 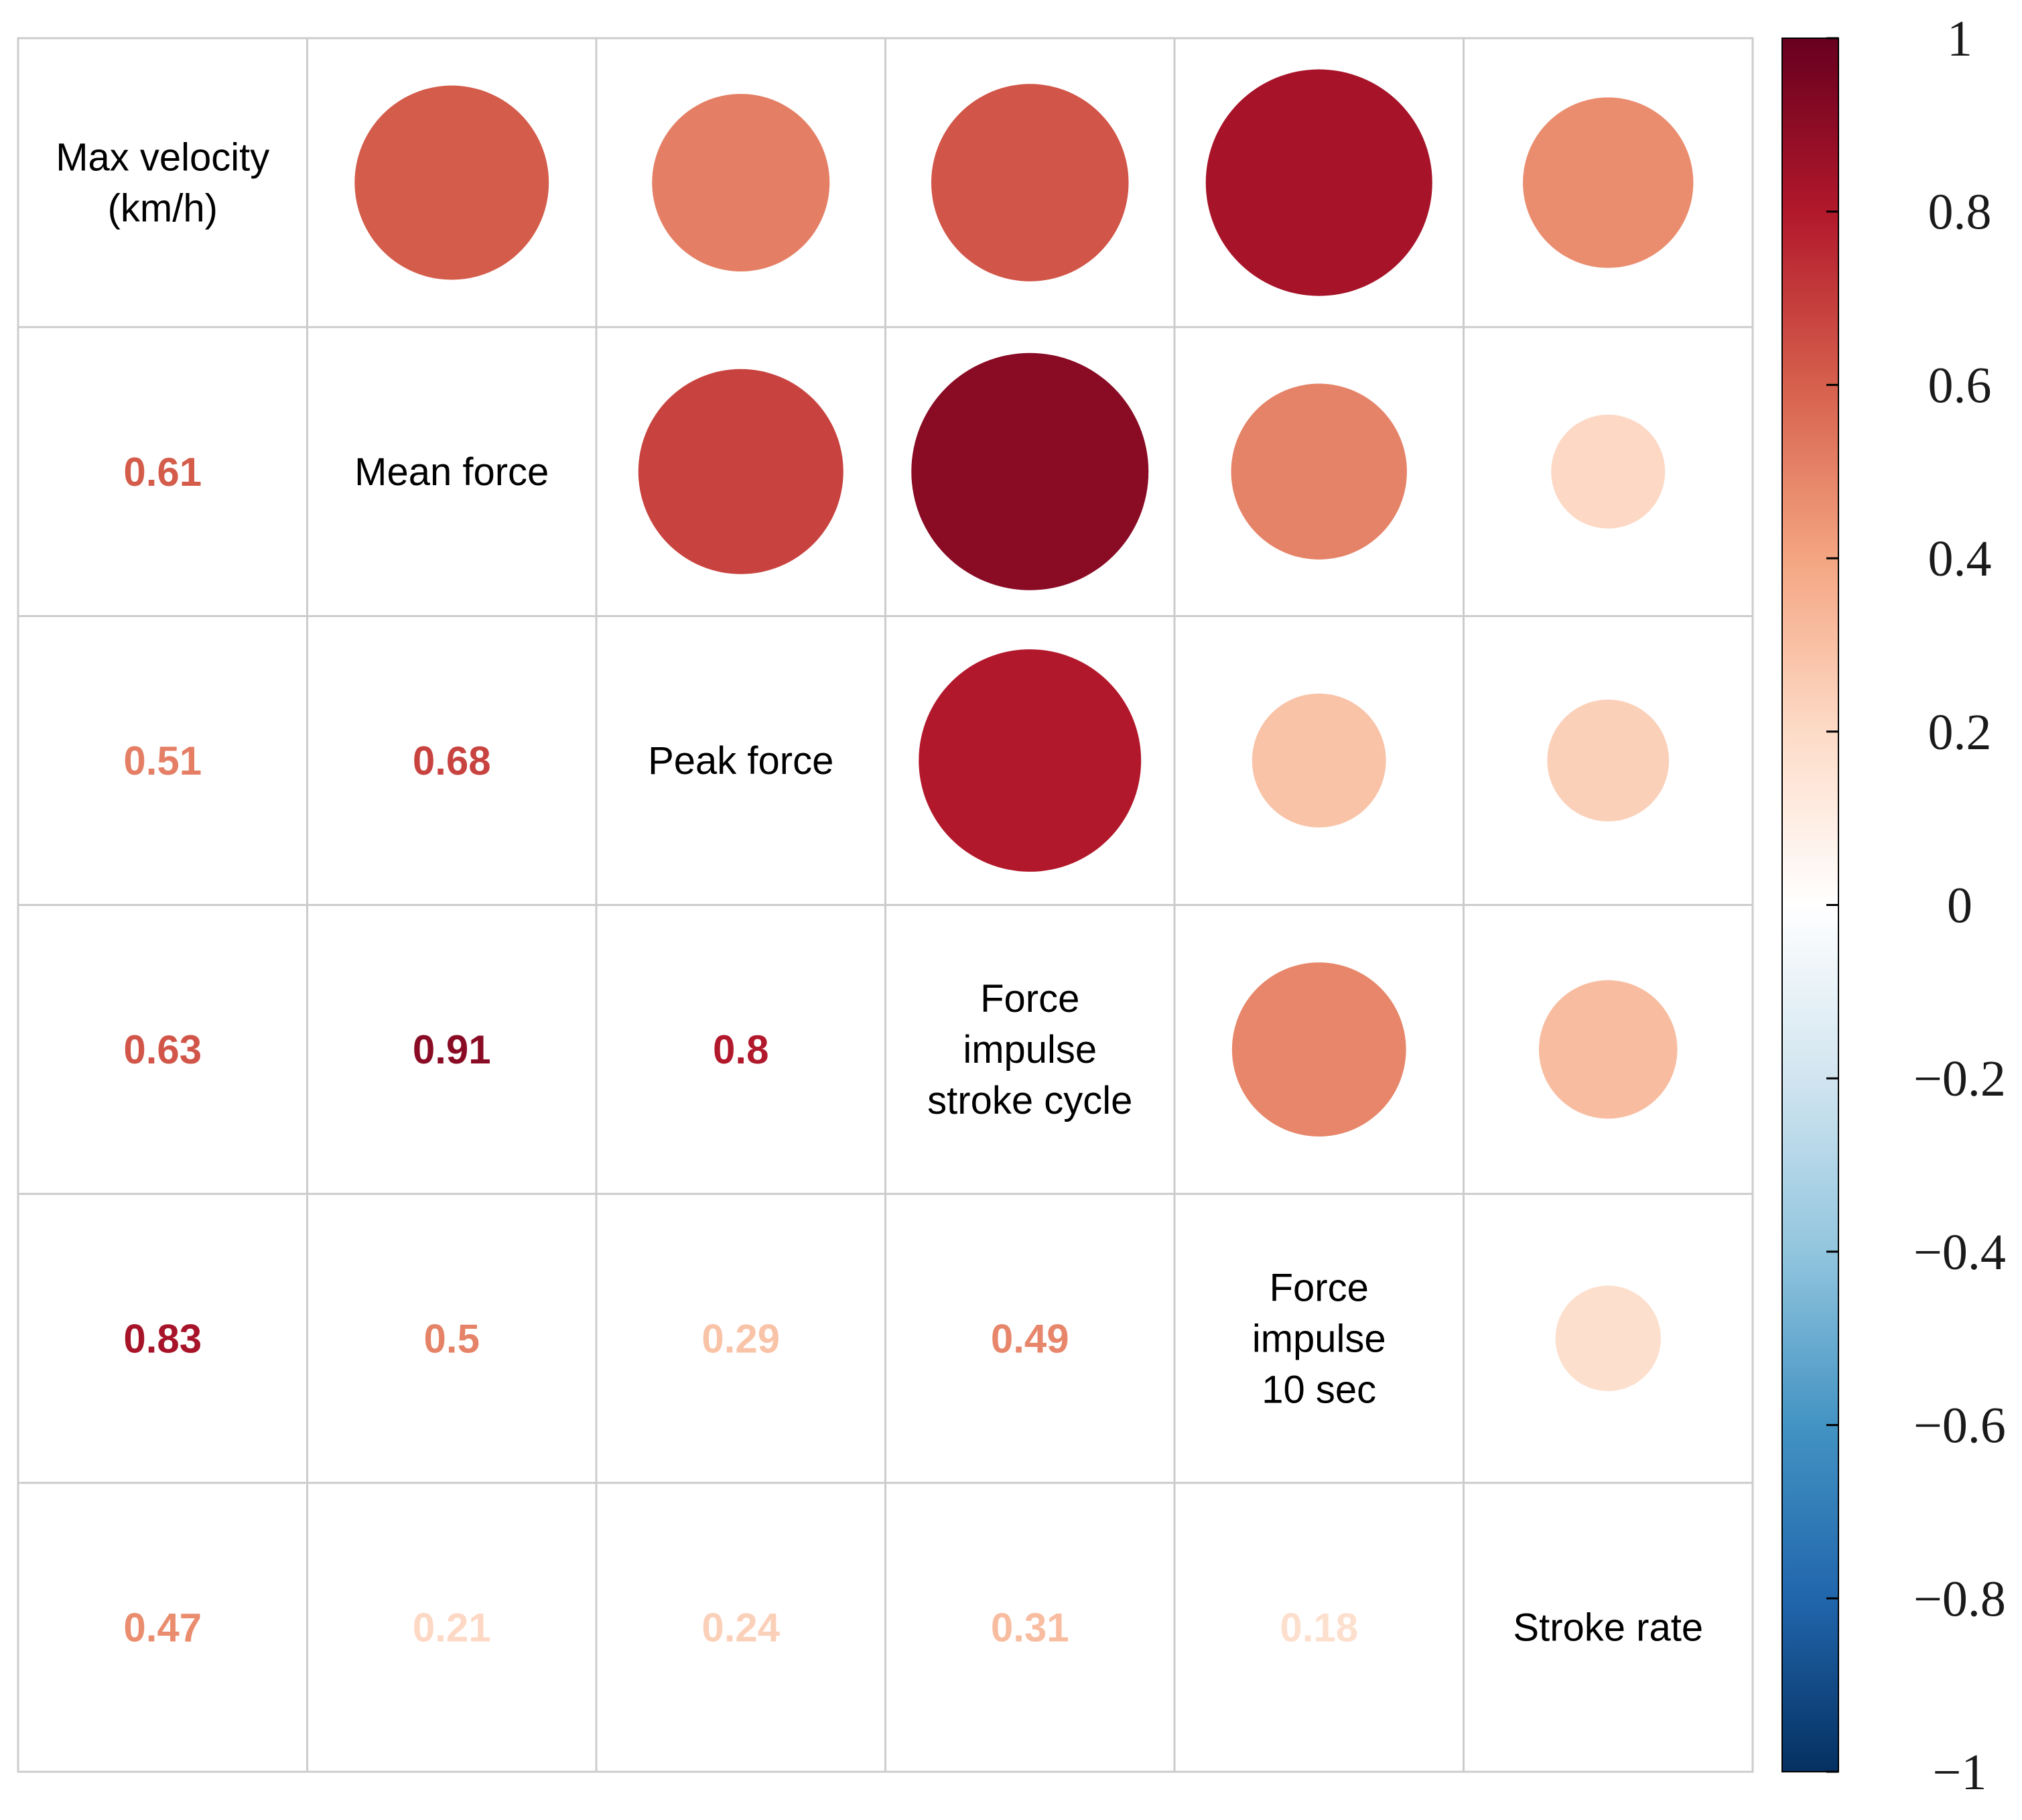 I want to click on colorbar-tick-label: −0.8, so click(x=1959, y=1599).